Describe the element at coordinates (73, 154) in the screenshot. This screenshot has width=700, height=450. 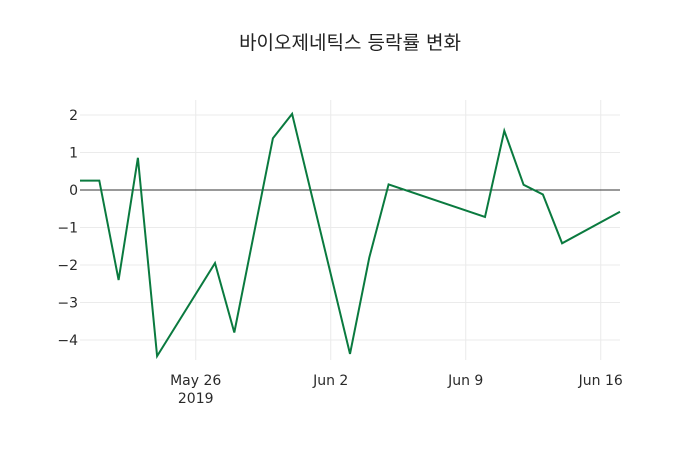
I see `y-tick-label: 1` at that location.